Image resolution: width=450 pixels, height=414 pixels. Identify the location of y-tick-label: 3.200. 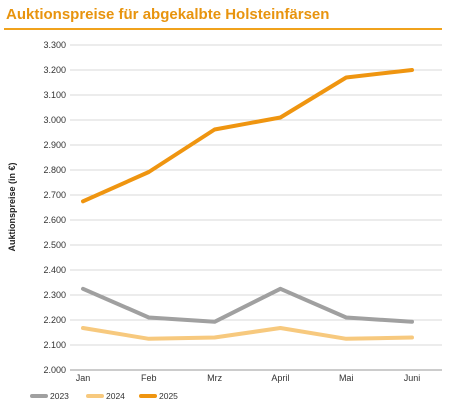
(54, 70).